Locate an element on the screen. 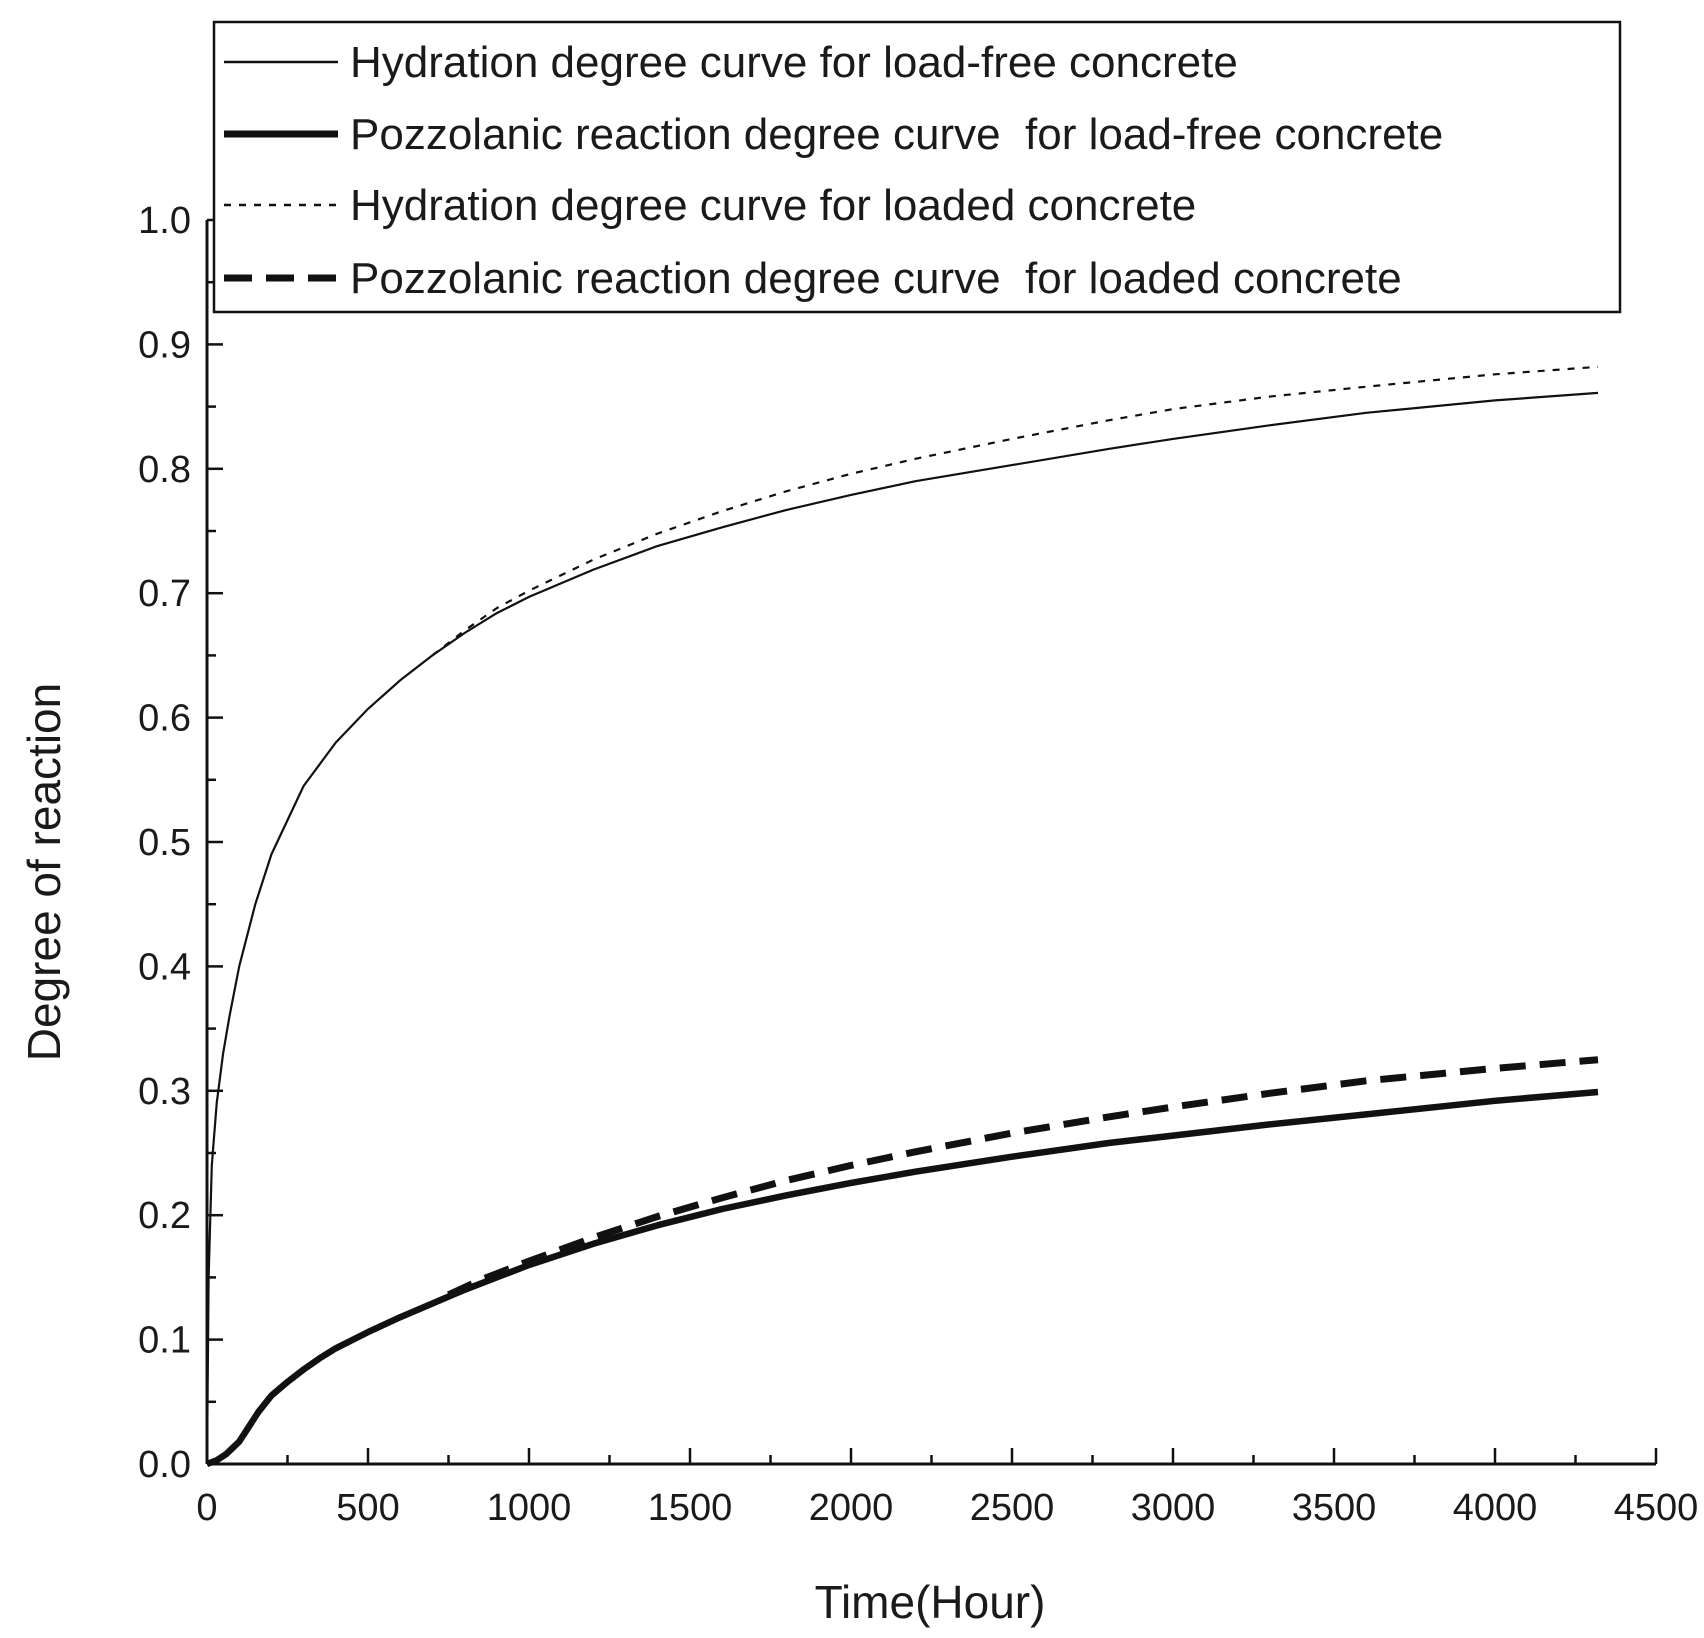 The width and height of the screenshot is (1704, 1638). x-tick-label: 3500 is located at coordinates (1334, 1508).